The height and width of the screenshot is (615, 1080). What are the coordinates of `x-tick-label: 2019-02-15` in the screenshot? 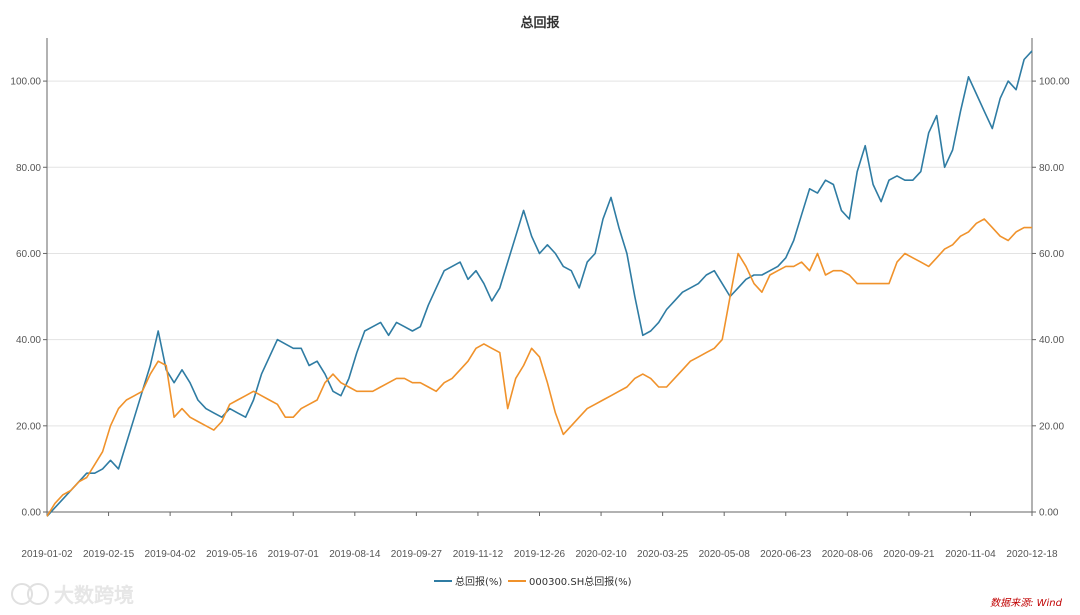 It's located at (109, 554).